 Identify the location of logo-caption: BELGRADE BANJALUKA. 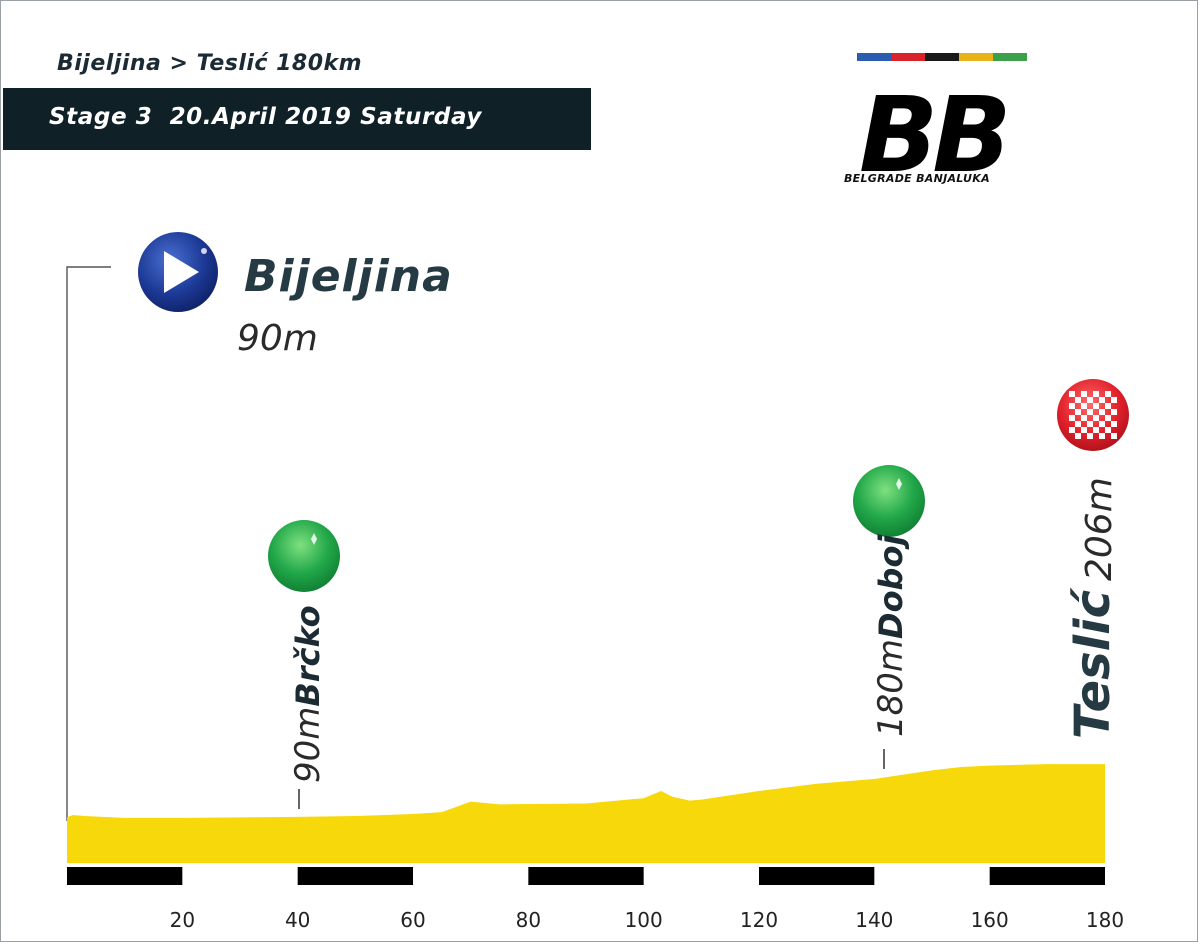
(917, 178).